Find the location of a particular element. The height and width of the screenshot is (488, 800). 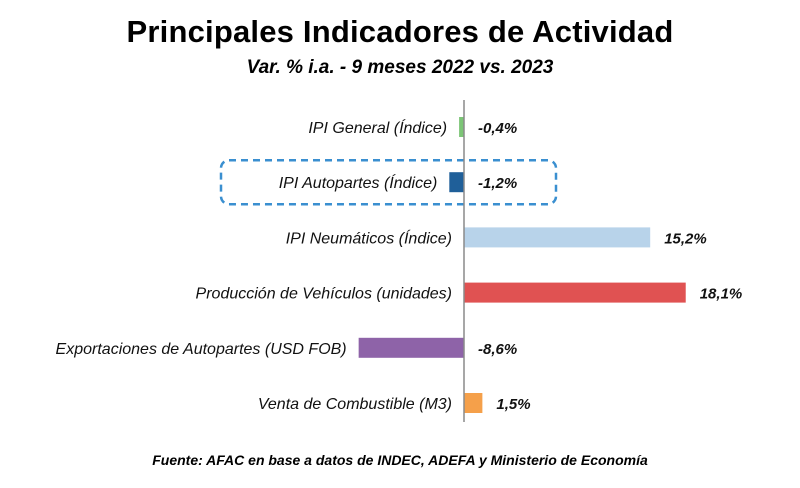

value-label: 15,2% is located at coordinates (685, 238).